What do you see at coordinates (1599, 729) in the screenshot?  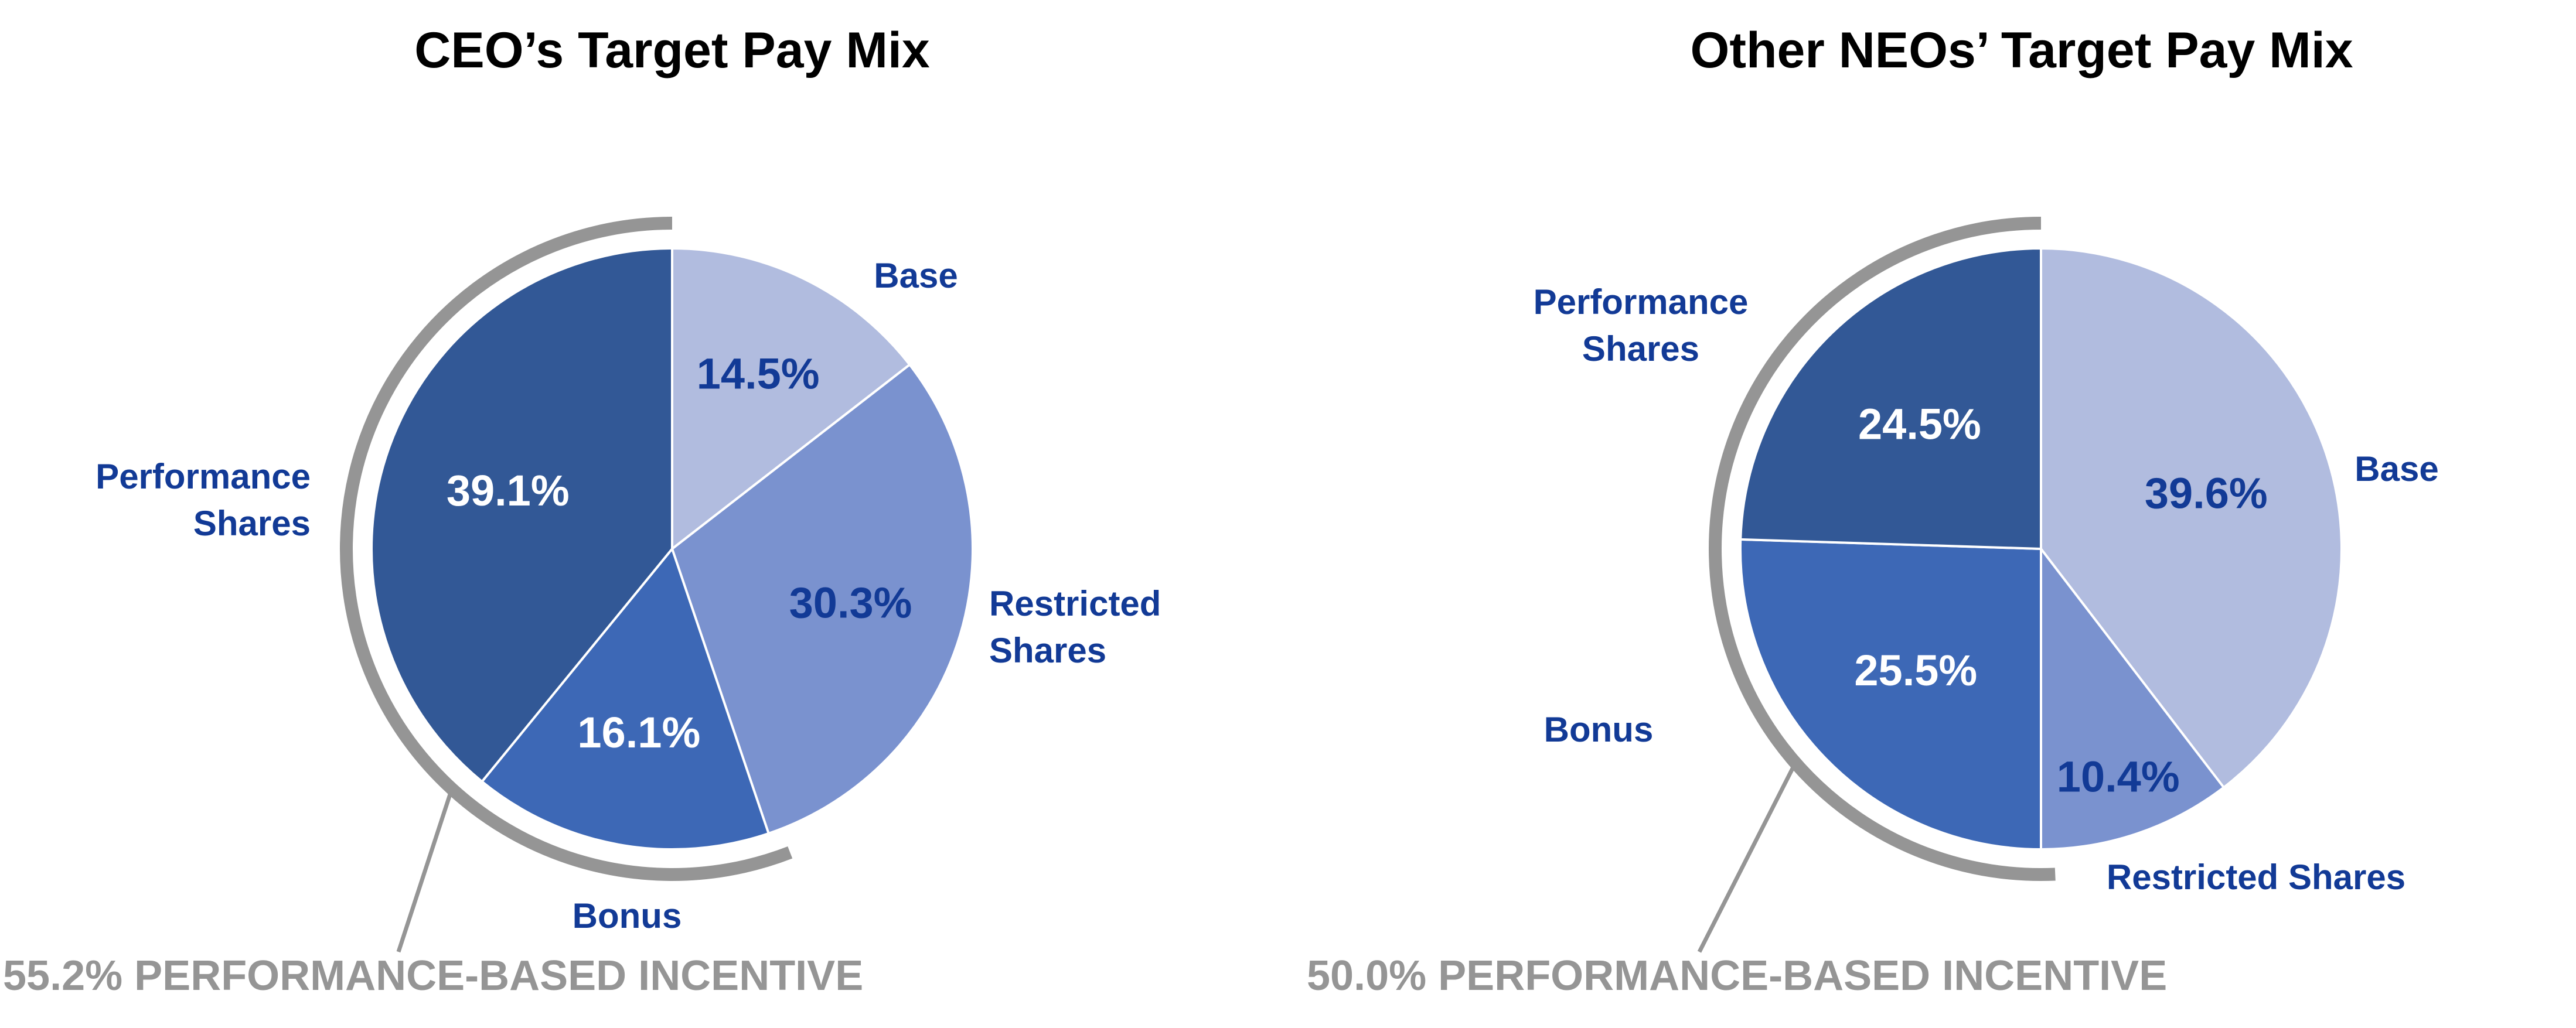 I see `neo-category-label-bonus: Bonus` at bounding box center [1599, 729].